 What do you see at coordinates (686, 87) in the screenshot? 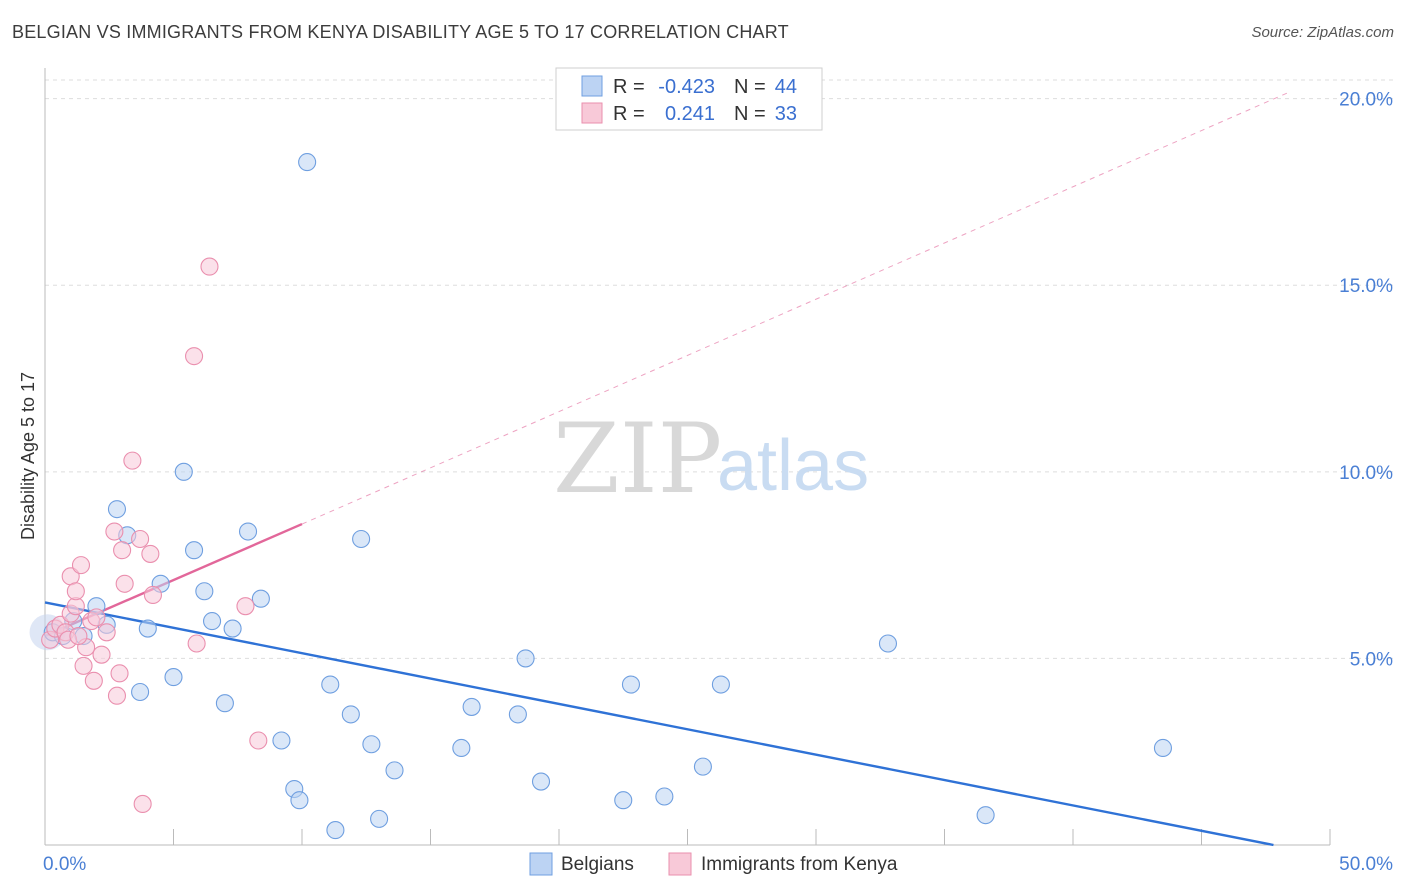
I see `legend-r-value: -0.423` at bounding box center [686, 87].